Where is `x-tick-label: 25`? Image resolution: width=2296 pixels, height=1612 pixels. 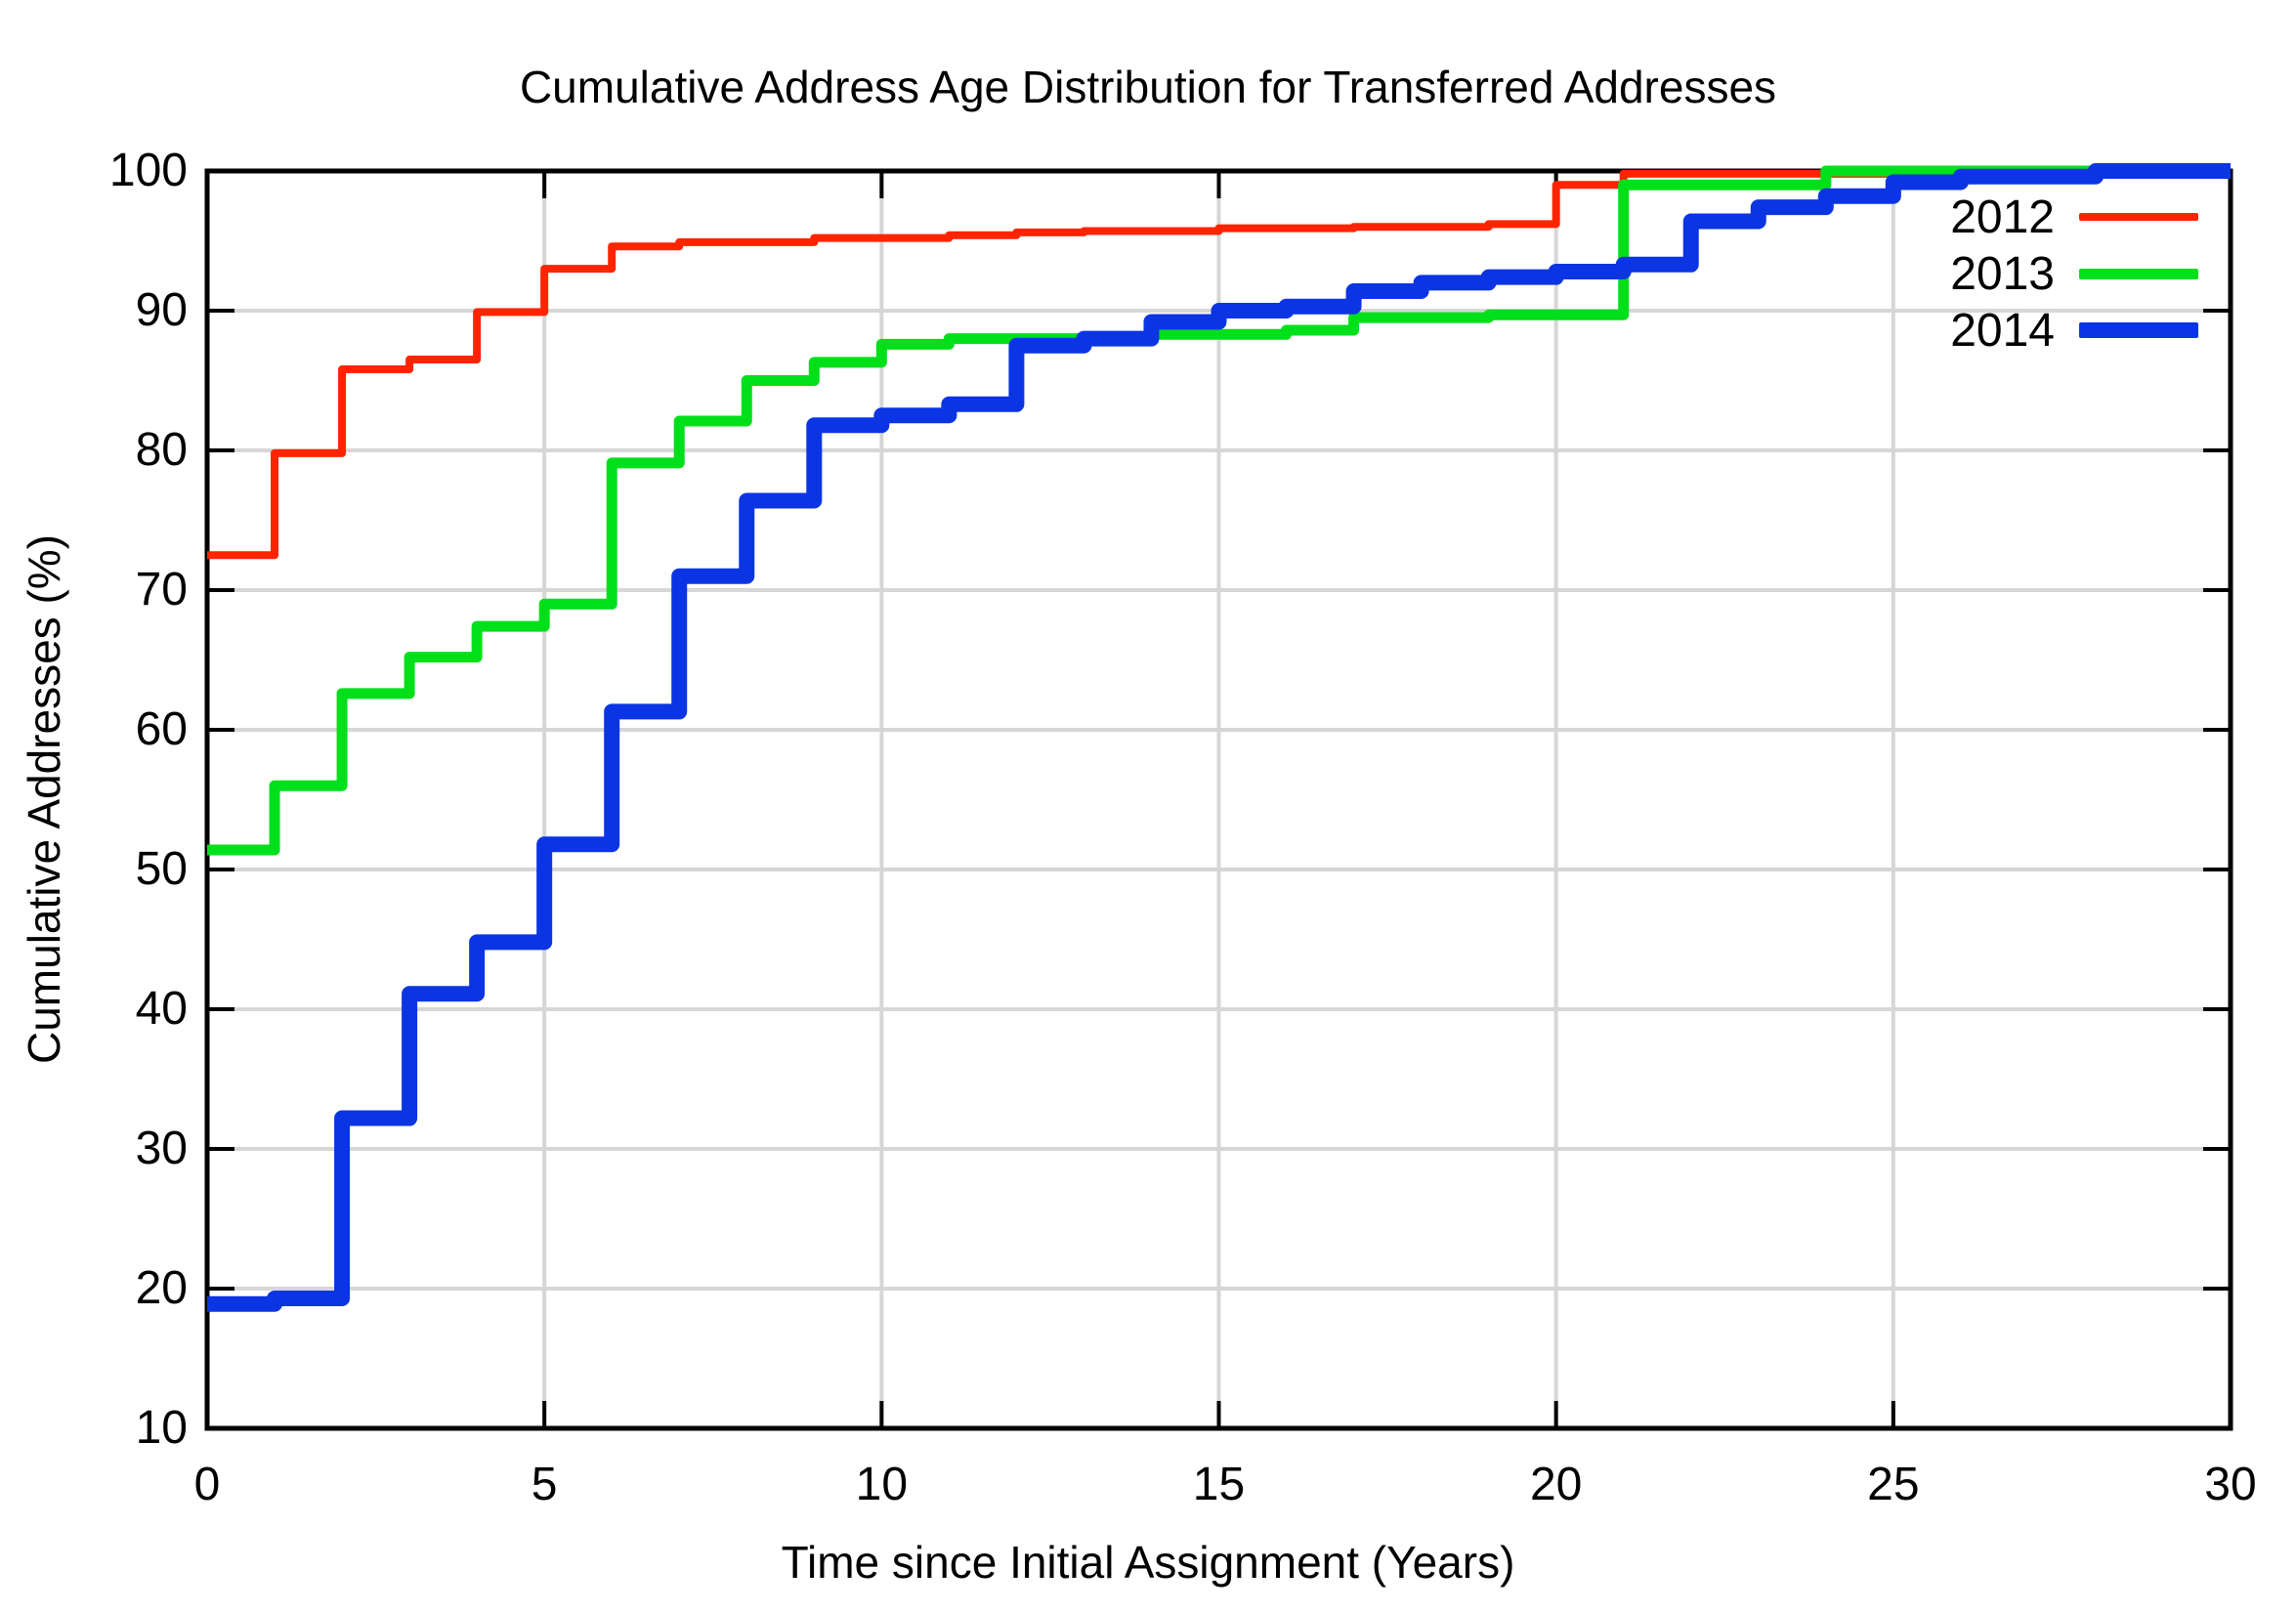 x-tick-label: 25 is located at coordinates (1893, 1484).